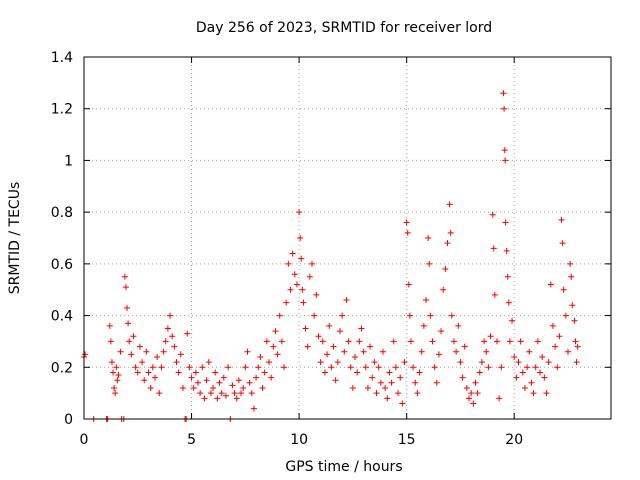 This screenshot has width=640, height=480. I want to click on y-tick-label: 0.2, so click(62, 368).